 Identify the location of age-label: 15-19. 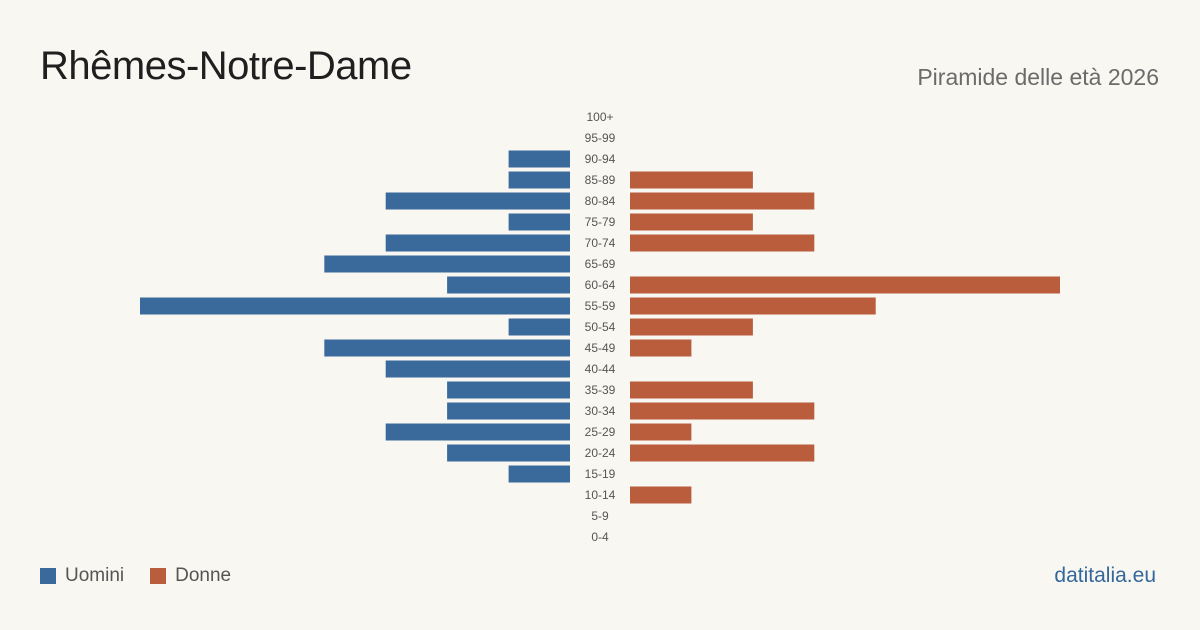
(600, 474).